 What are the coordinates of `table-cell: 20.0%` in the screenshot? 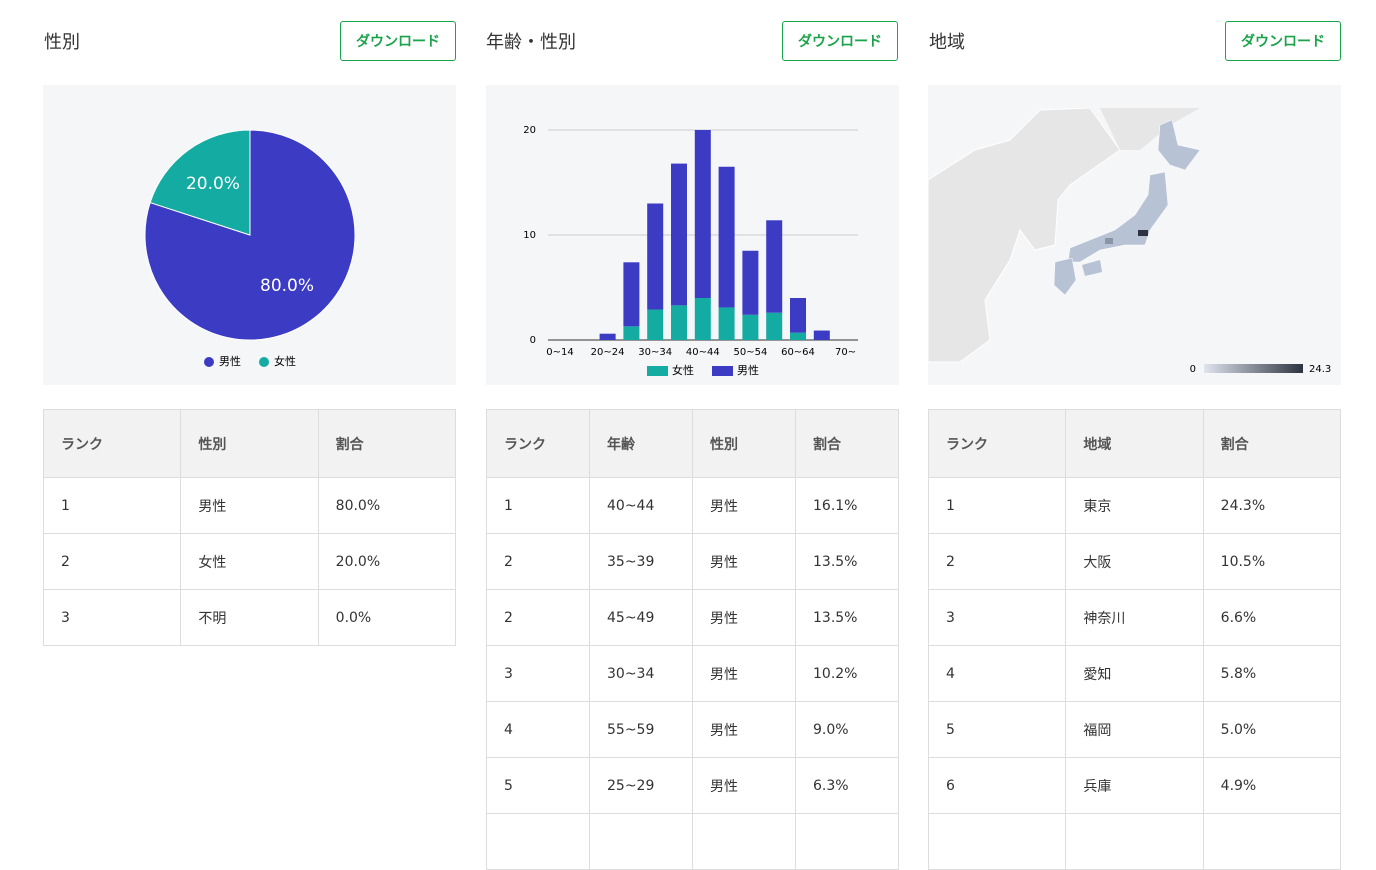 It's located at (387, 561).